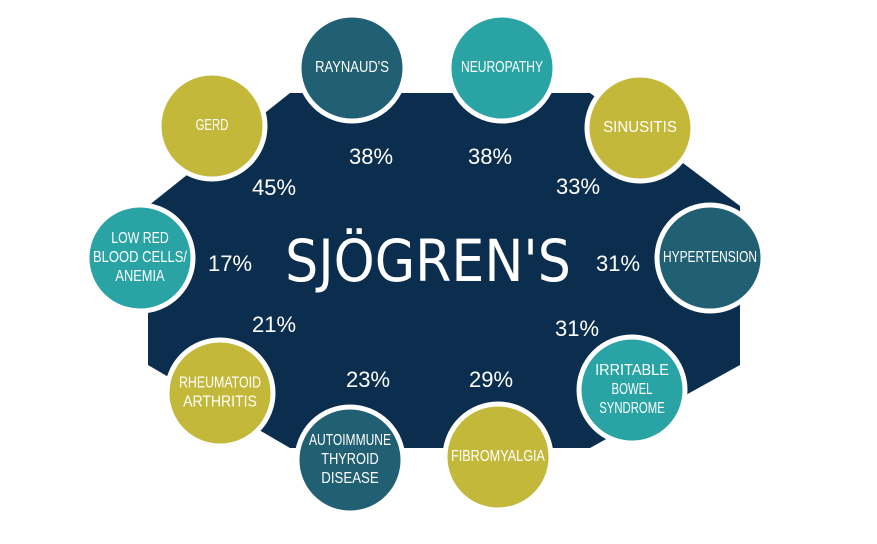  I want to click on condition-label-ibs: BOWEL, so click(632, 389).